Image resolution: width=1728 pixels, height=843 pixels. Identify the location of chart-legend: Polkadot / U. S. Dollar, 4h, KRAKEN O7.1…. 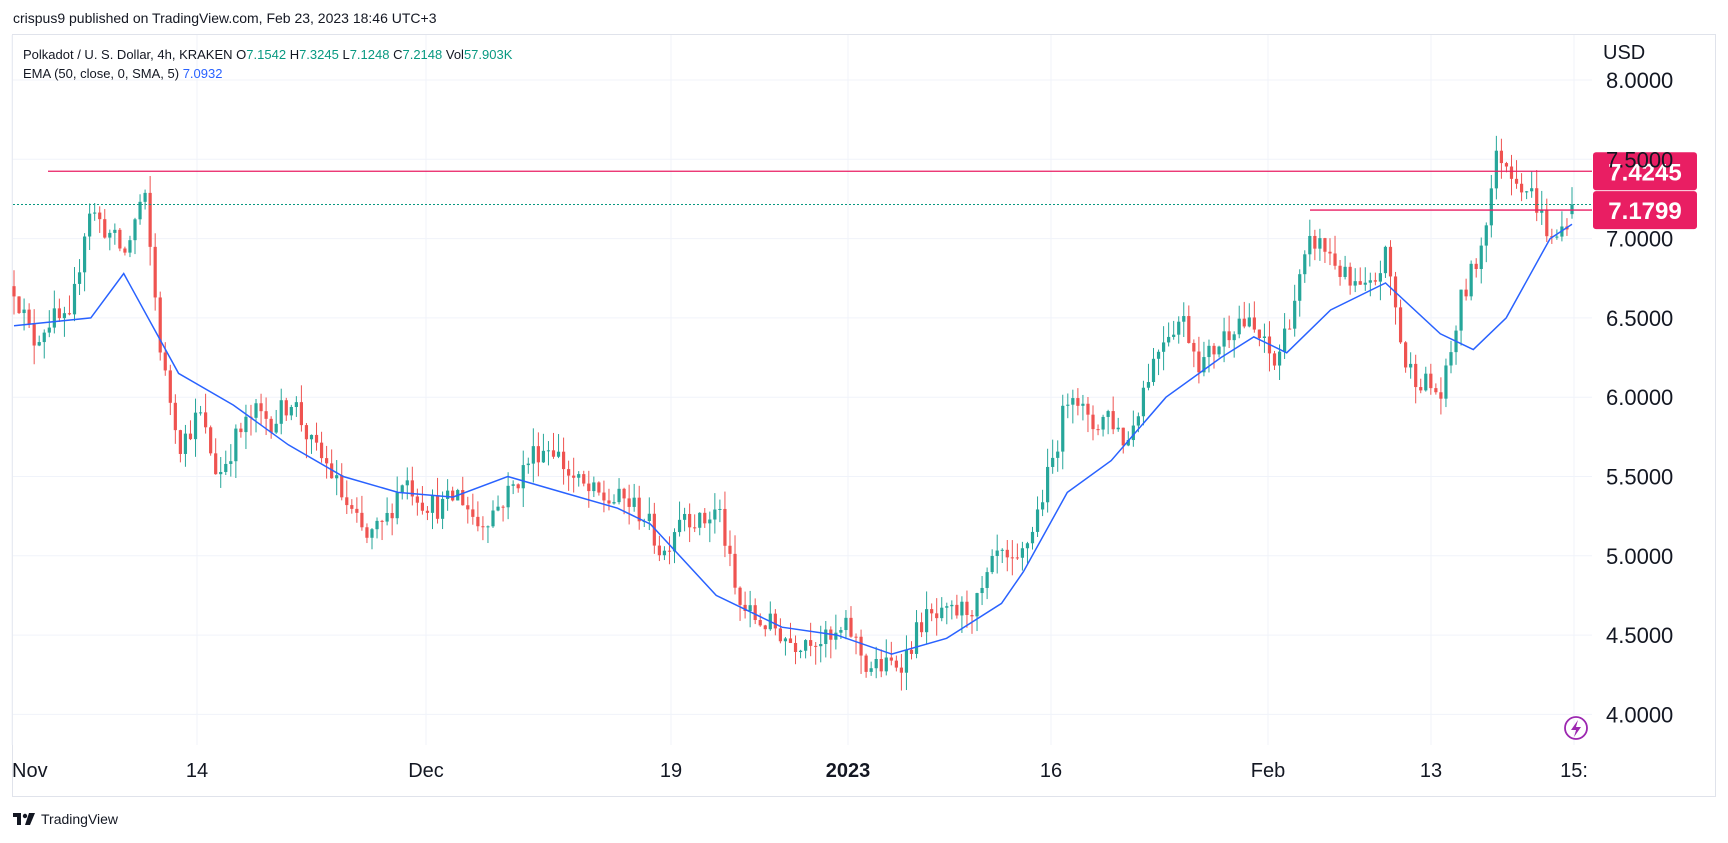
(267, 64).